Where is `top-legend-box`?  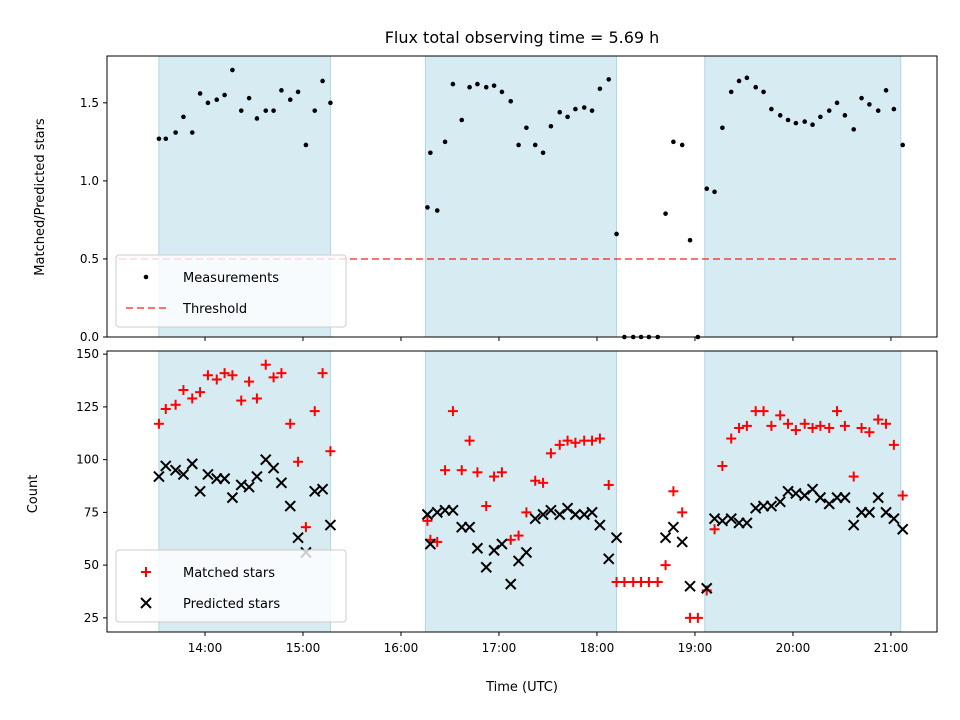 top-legend-box is located at coordinates (231, 291).